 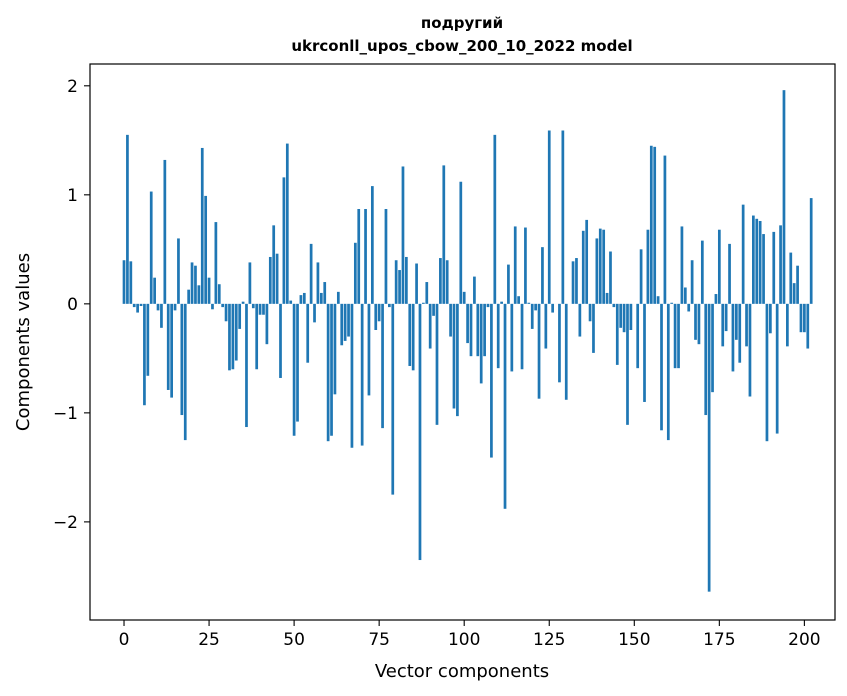 I want to click on x-tick-label-175: 175, so click(x=719, y=640).